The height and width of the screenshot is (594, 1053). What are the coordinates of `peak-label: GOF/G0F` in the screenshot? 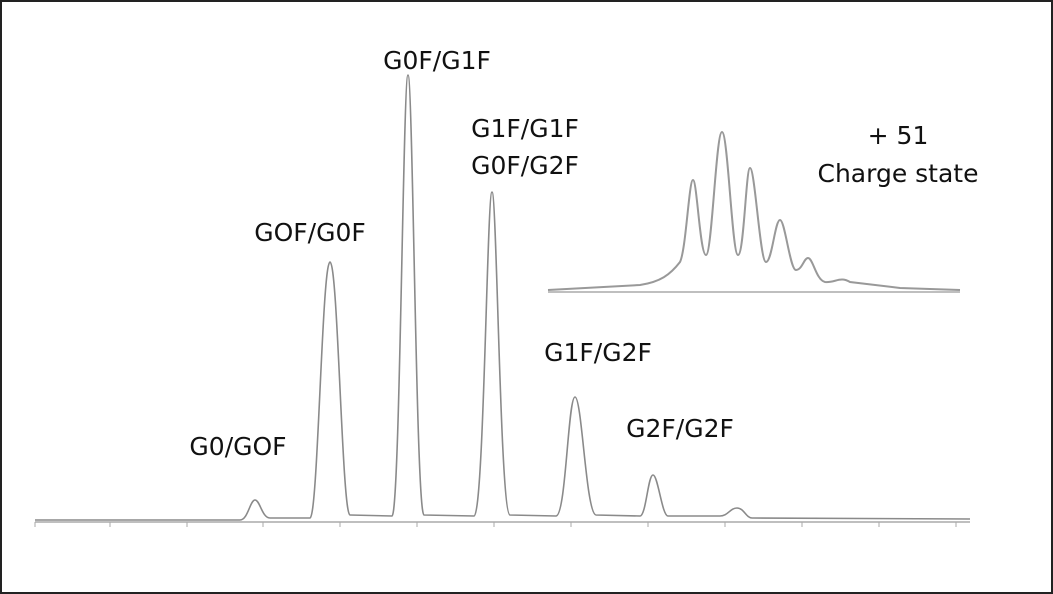 It's located at (310, 232).